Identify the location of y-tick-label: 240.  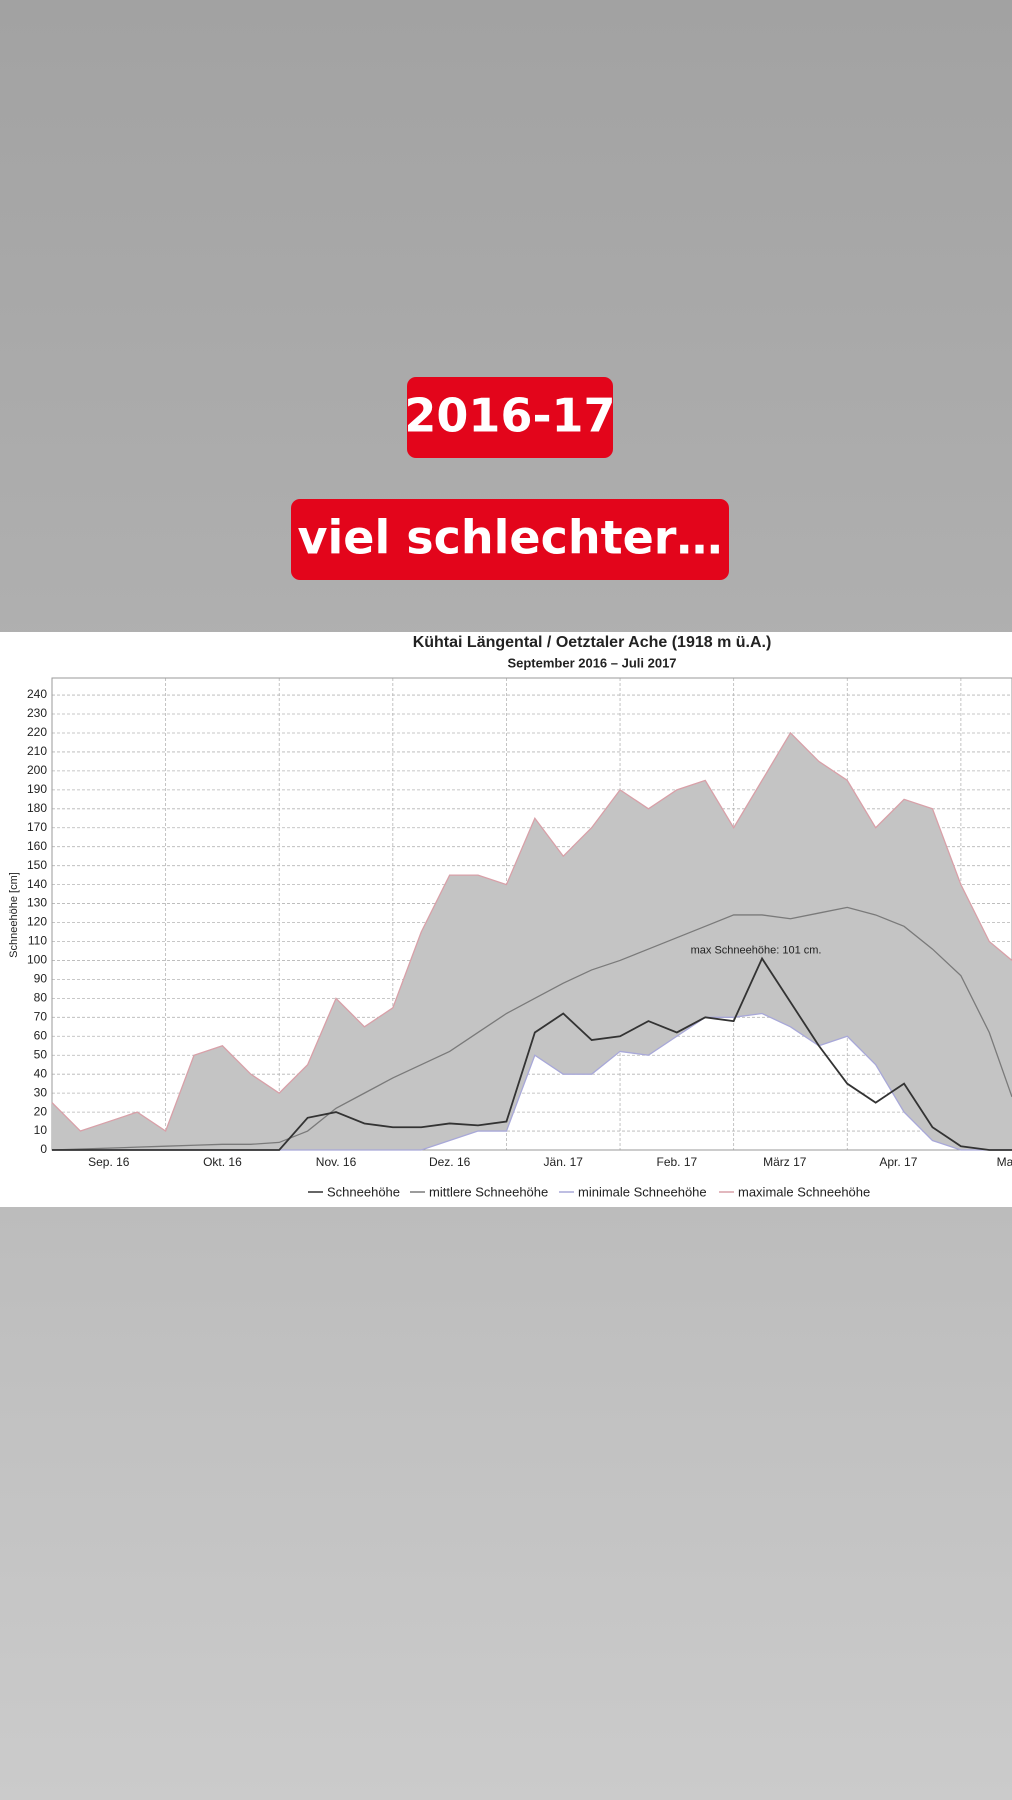
(37, 694).